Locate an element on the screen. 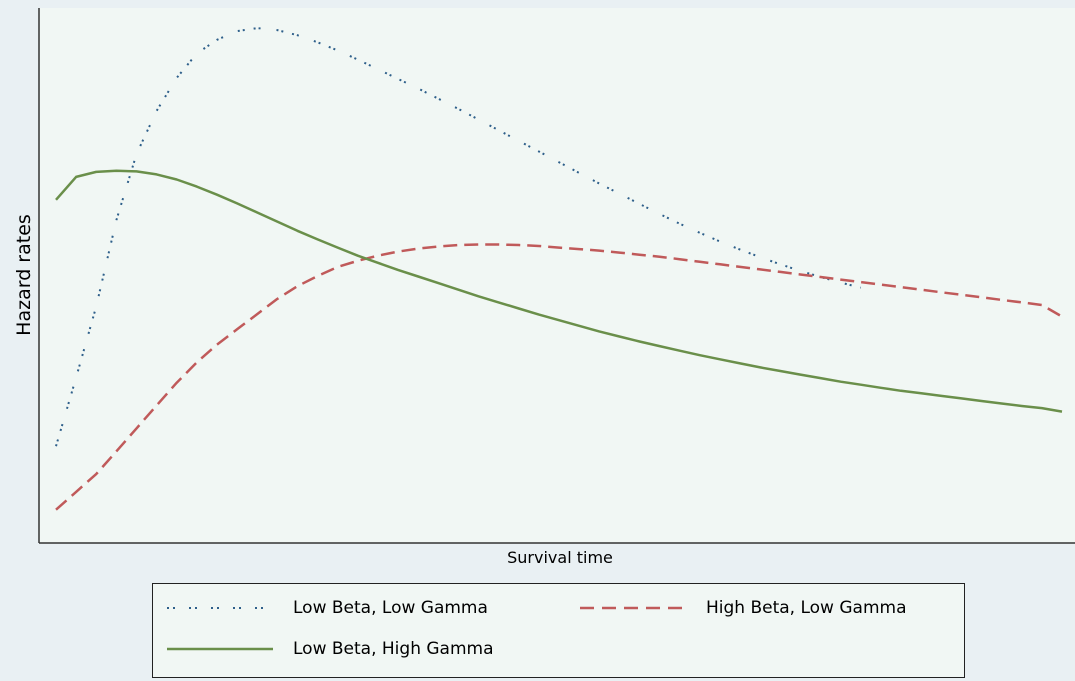  legend-item-high-beta-low-gamma: High Beta, Low Gamma is located at coordinates (742, 608).